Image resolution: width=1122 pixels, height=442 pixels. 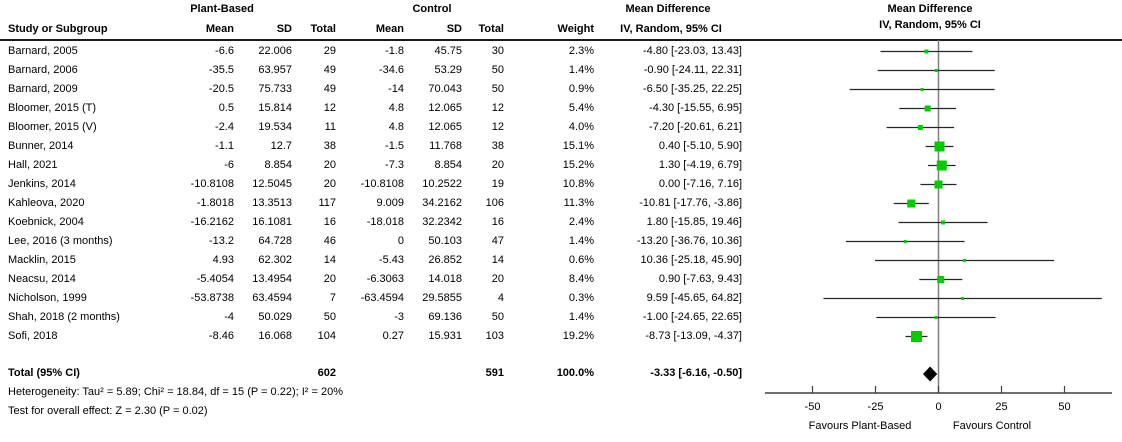 I want to click on plant-sd-cell: 13.3513, so click(x=272, y=203).